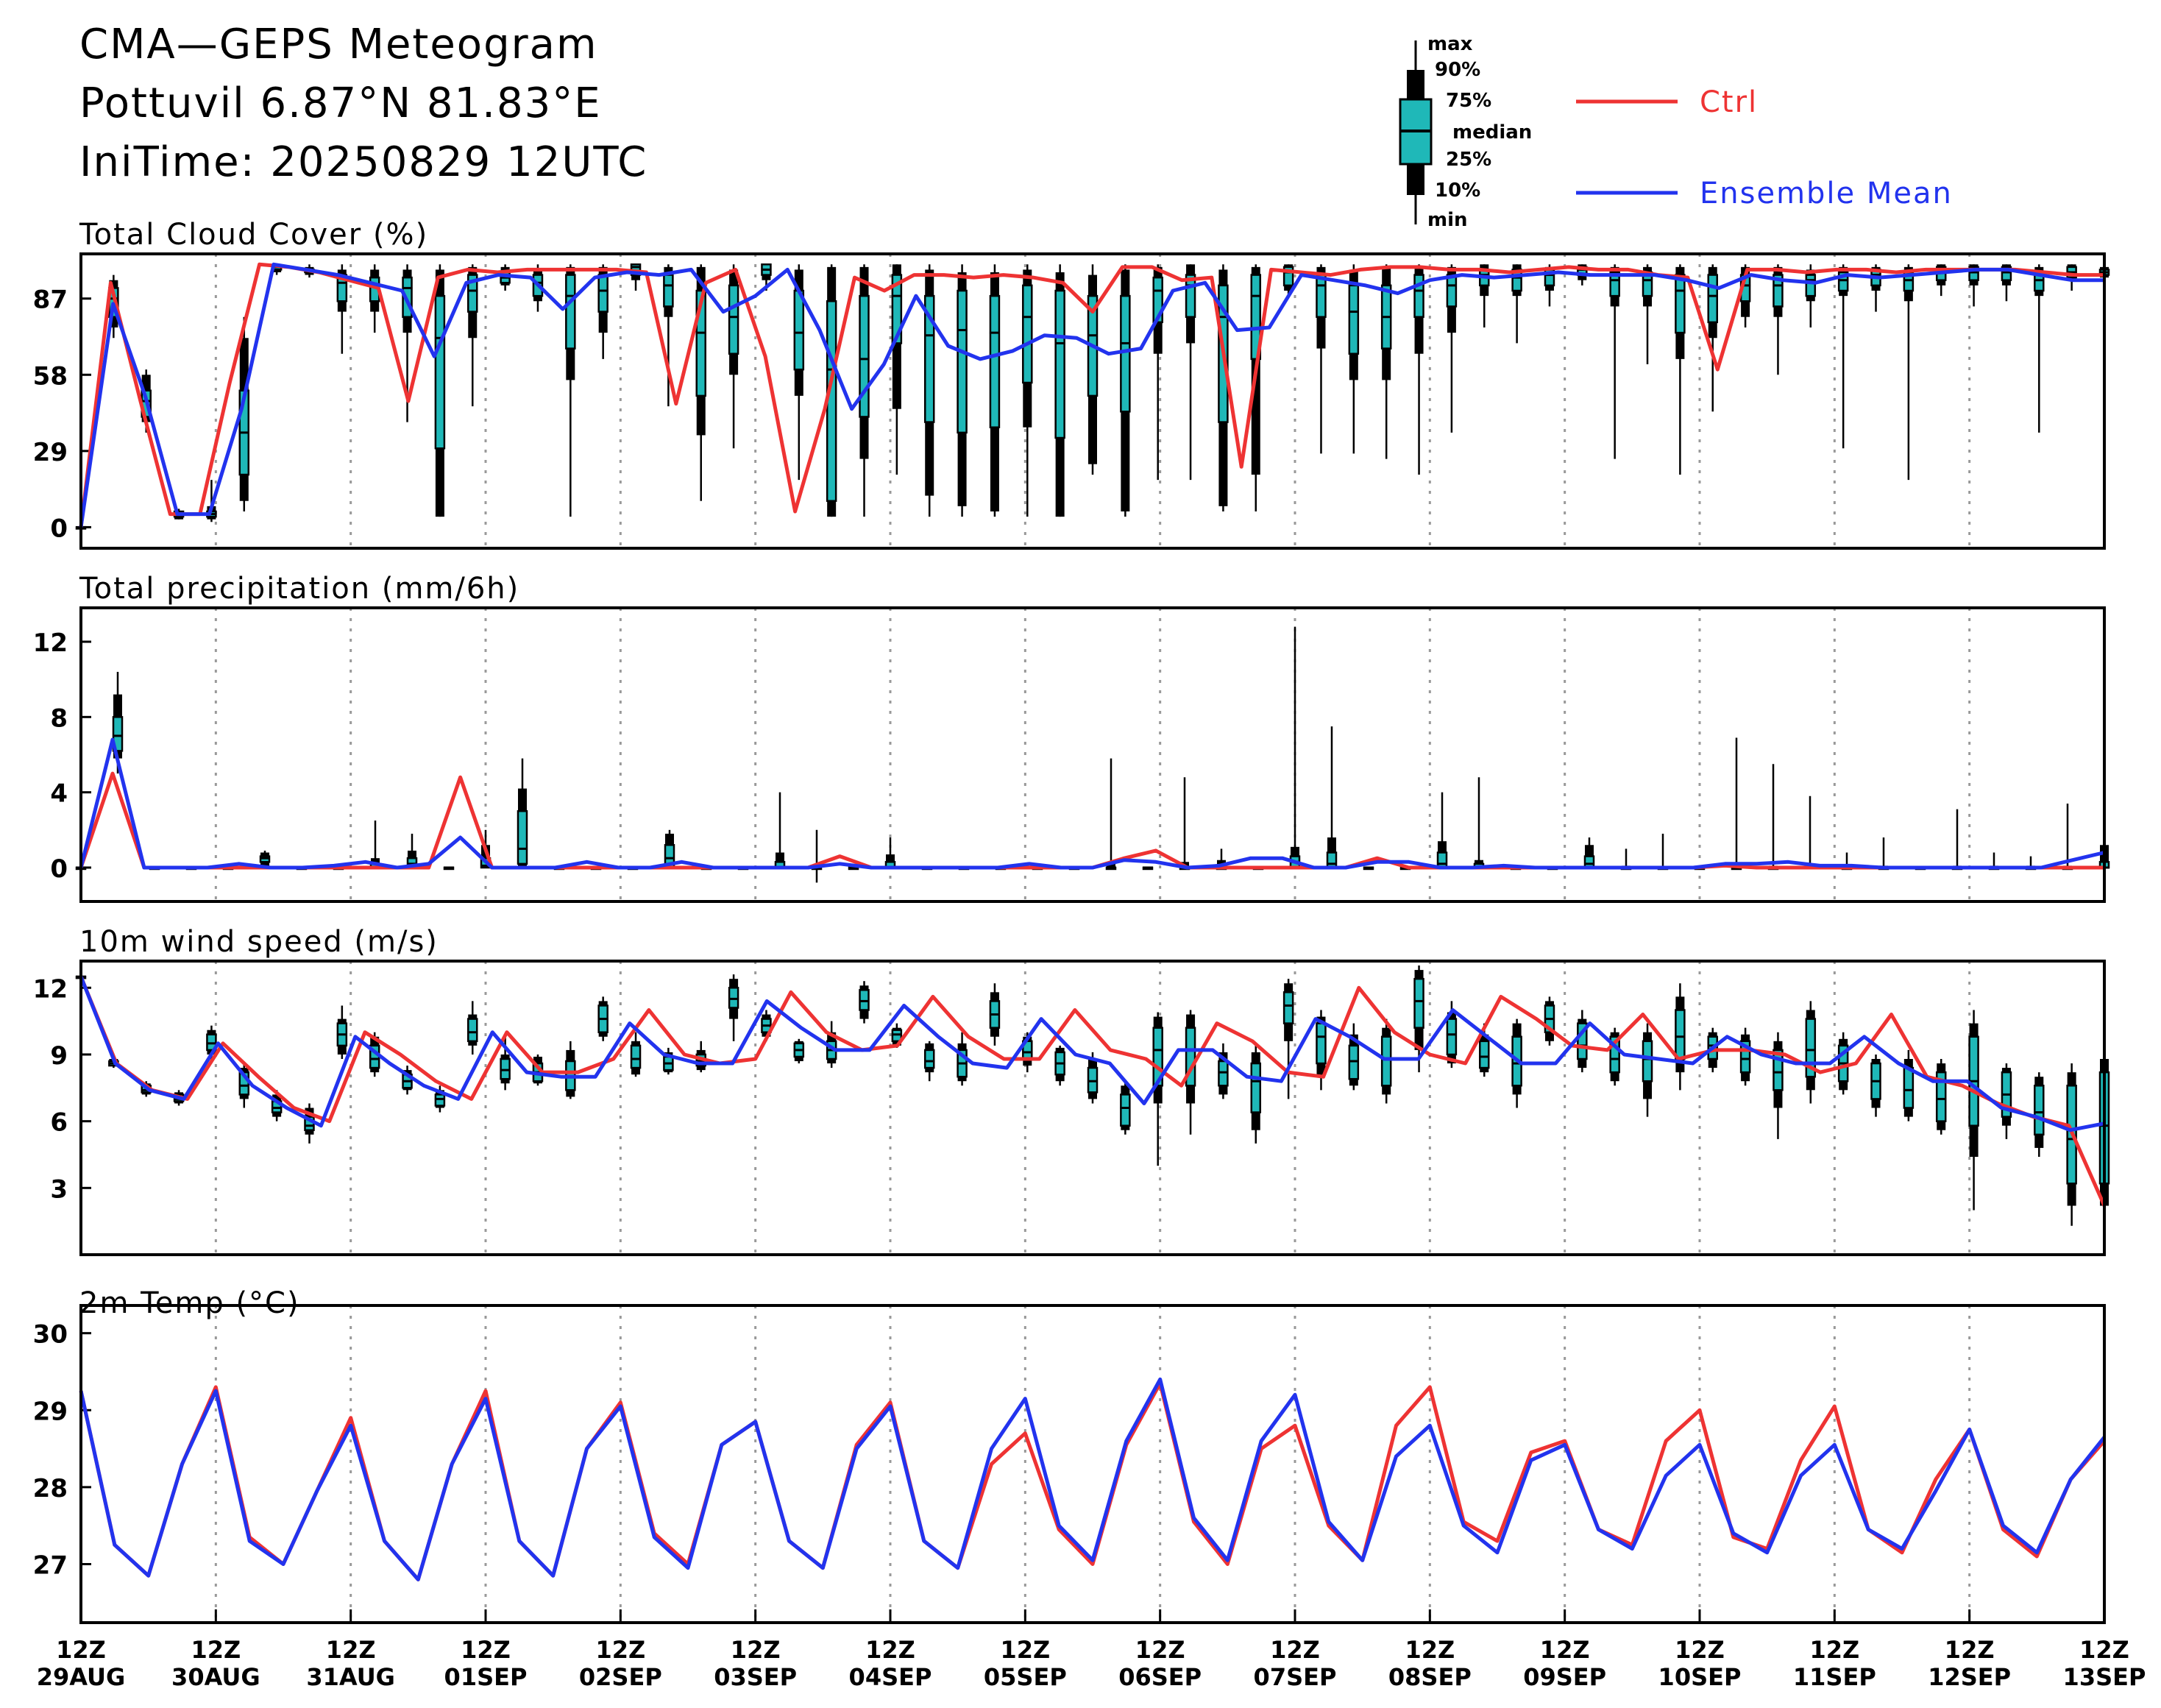 This screenshot has width=2161, height=1708. What do you see at coordinates (59, 528) in the screenshot?
I see `y-tick-label: 0` at bounding box center [59, 528].